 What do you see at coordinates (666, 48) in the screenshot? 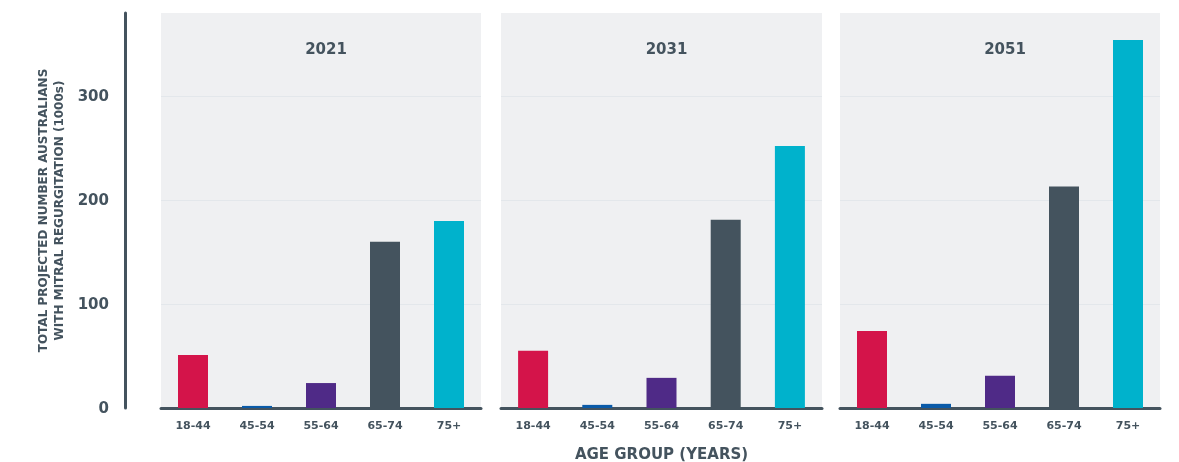
I see `text: 2031` at bounding box center [666, 48].